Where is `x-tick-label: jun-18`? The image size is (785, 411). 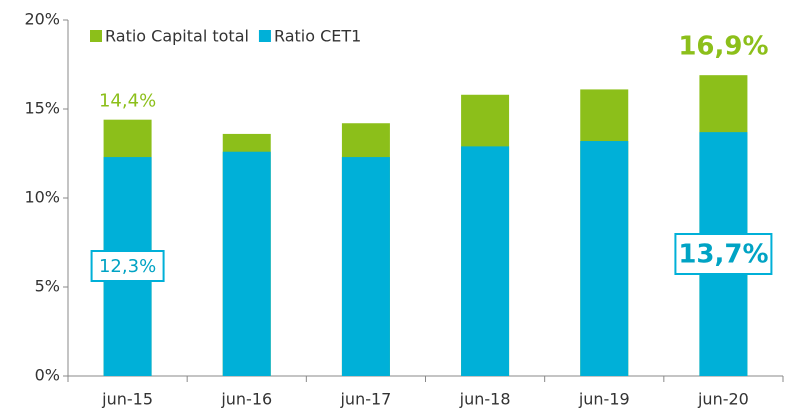
x-tick-label: jun-18 is located at coordinates (485, 399).